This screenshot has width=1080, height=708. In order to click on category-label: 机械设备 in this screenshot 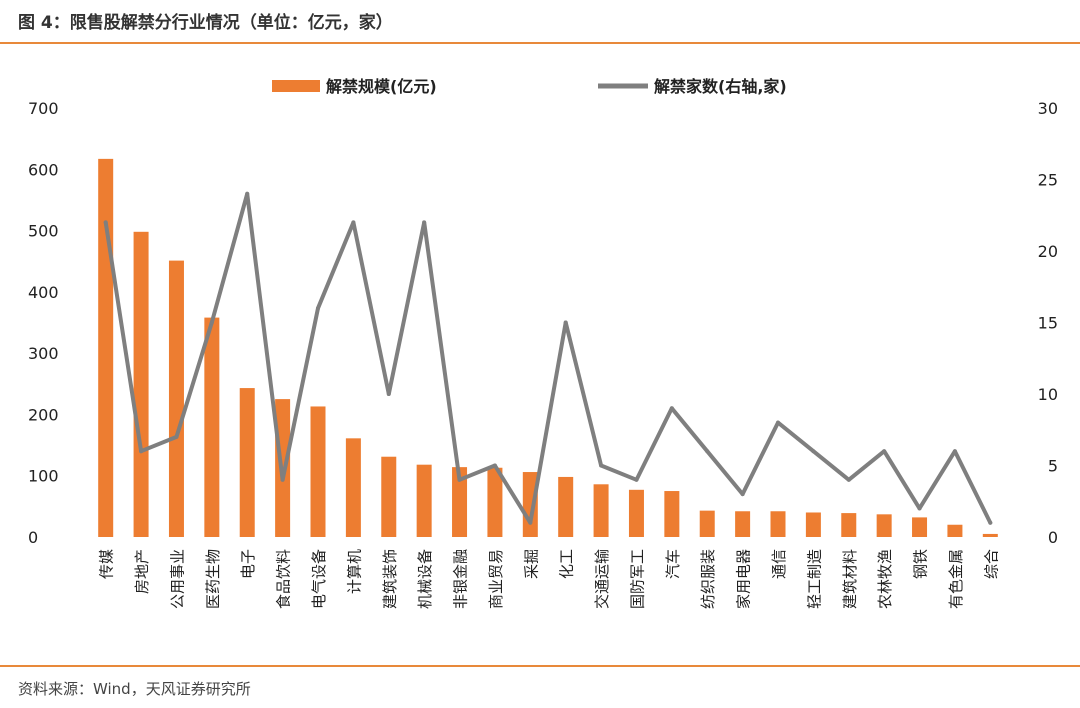, I will do `click(425, 579)`.